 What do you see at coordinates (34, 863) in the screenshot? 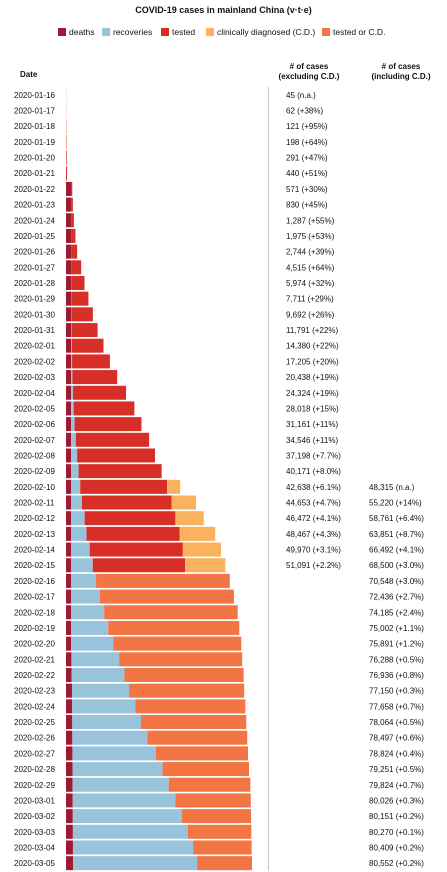
I see `date-label: 2020-03-05` at bounding box center [34, 863].